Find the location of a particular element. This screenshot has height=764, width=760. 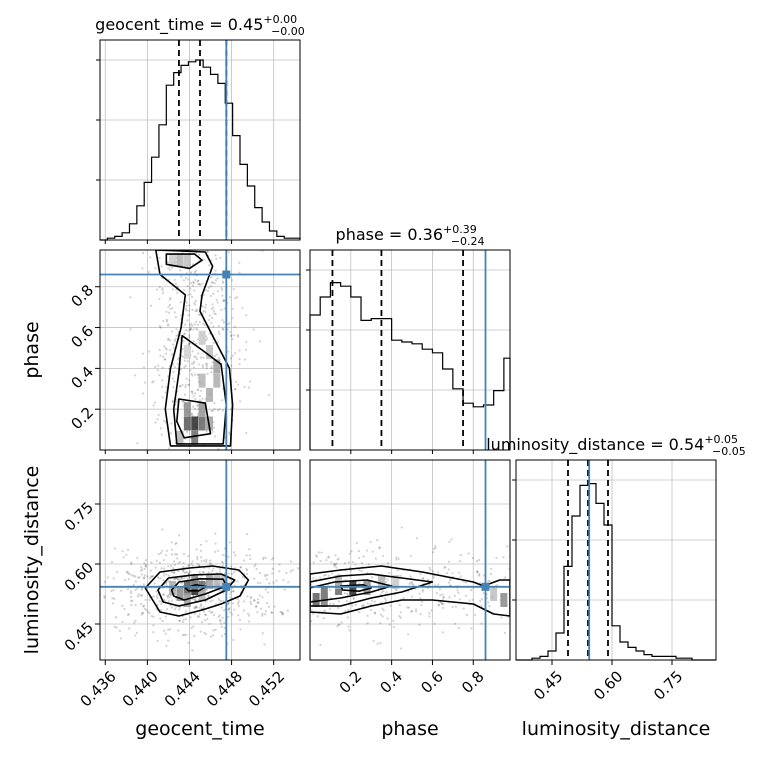

x-axis-label-luminosity_distance: luminosity_distance is located at coordinates (616, 729).